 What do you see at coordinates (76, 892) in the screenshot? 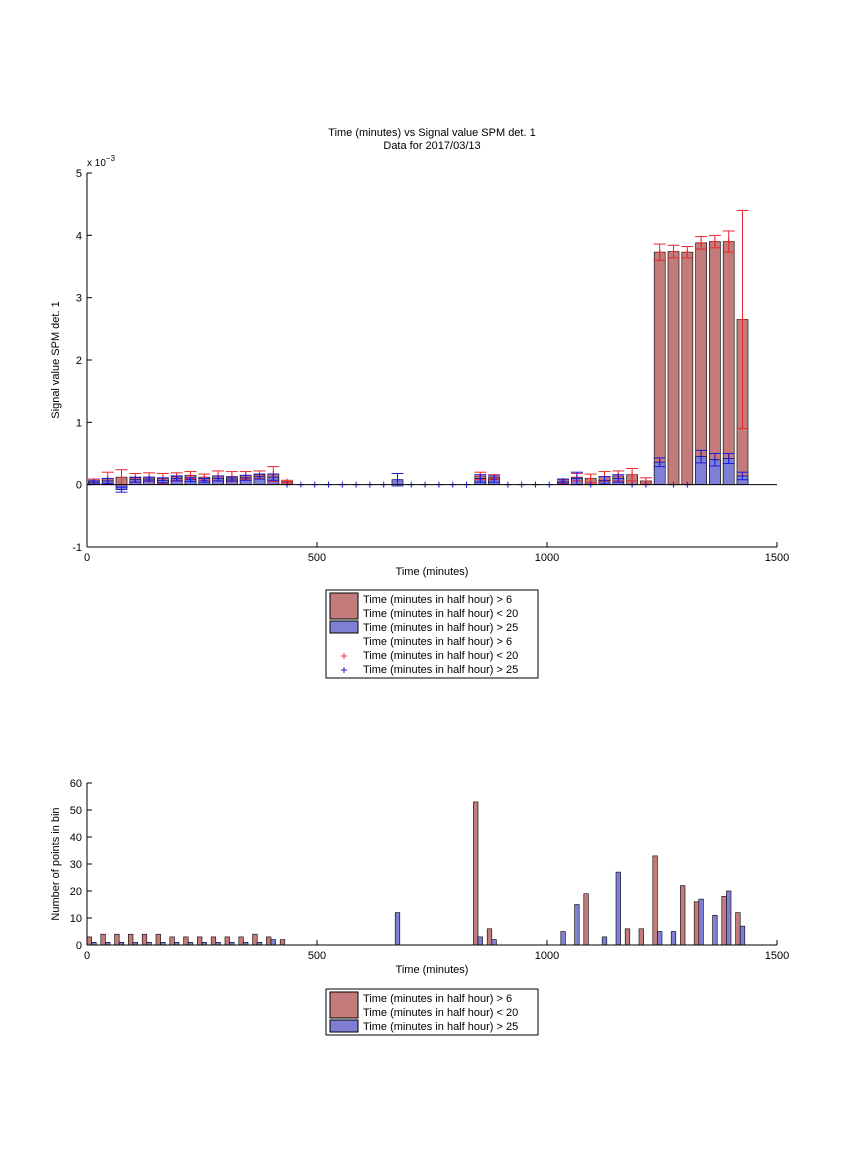
I see `y-tick-label: 20` at bounding box center [76, 892].